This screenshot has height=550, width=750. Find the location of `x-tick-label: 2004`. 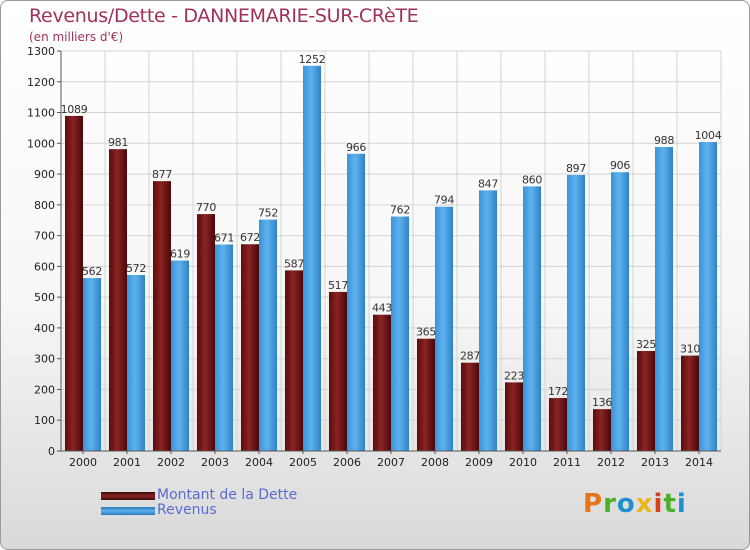

x-tick-label: 2004 is located at coordinates (259, 462).